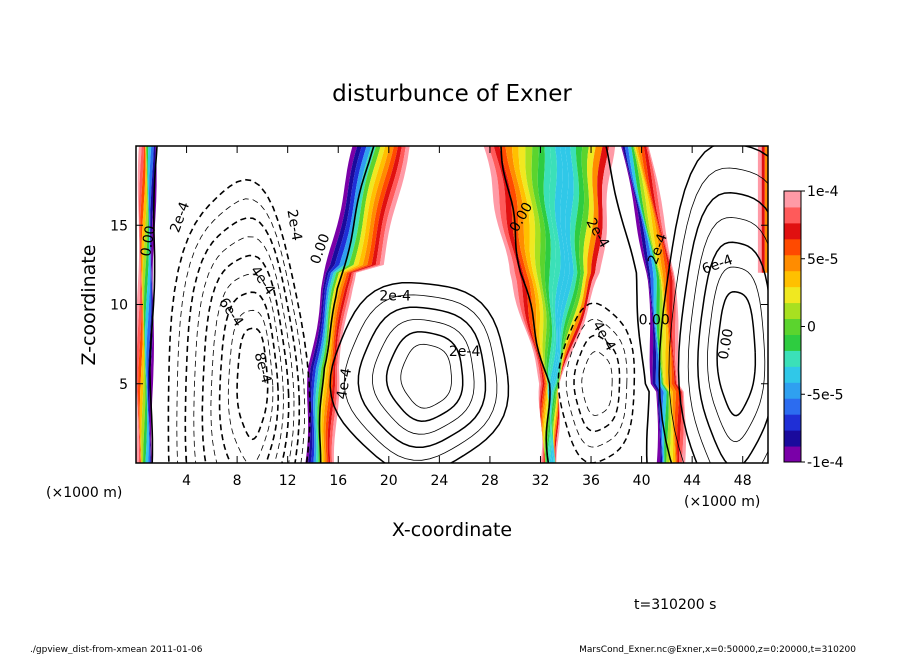 This screenshot has height=654, width=904. I want to click on y-axis-label: Z-coordinate, so click(89, 305).